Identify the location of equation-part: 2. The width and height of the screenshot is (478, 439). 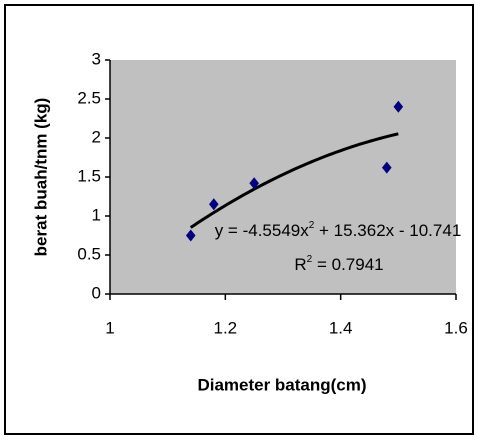
(312, 225).